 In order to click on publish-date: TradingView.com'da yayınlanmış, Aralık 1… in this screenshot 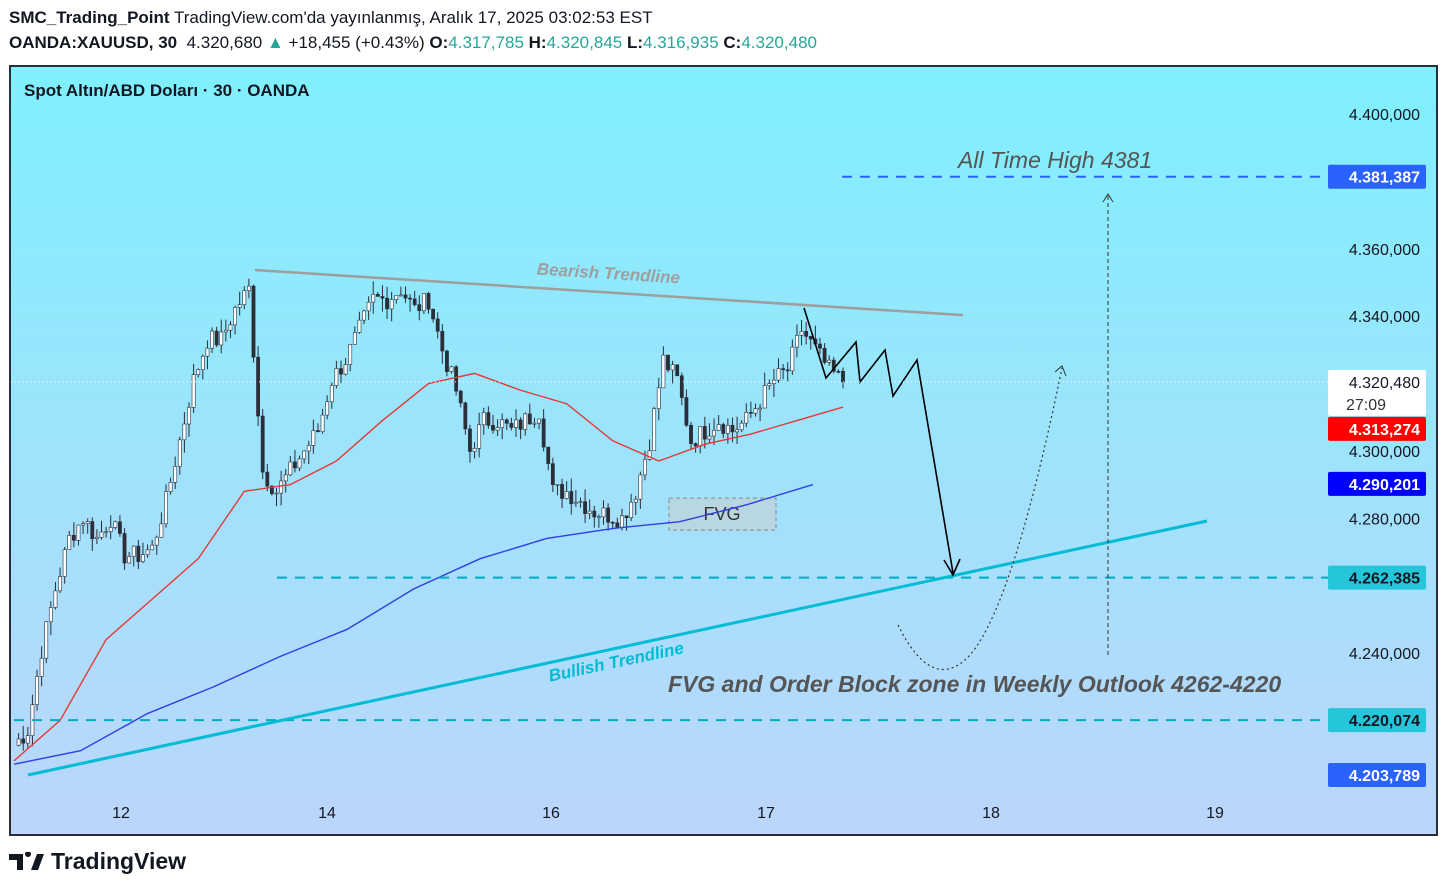, I will do `click(413, 17)`.